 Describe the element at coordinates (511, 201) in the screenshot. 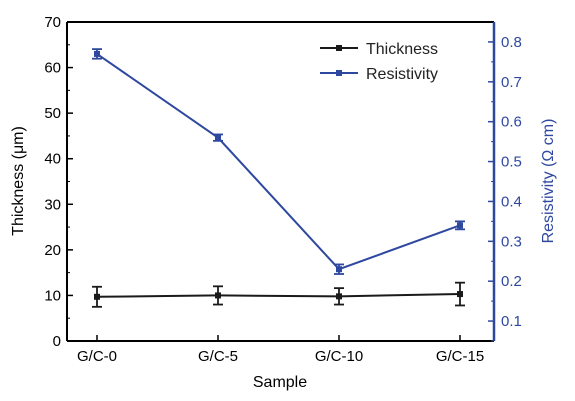

I see `right-tick-label: 0.4` at that location.